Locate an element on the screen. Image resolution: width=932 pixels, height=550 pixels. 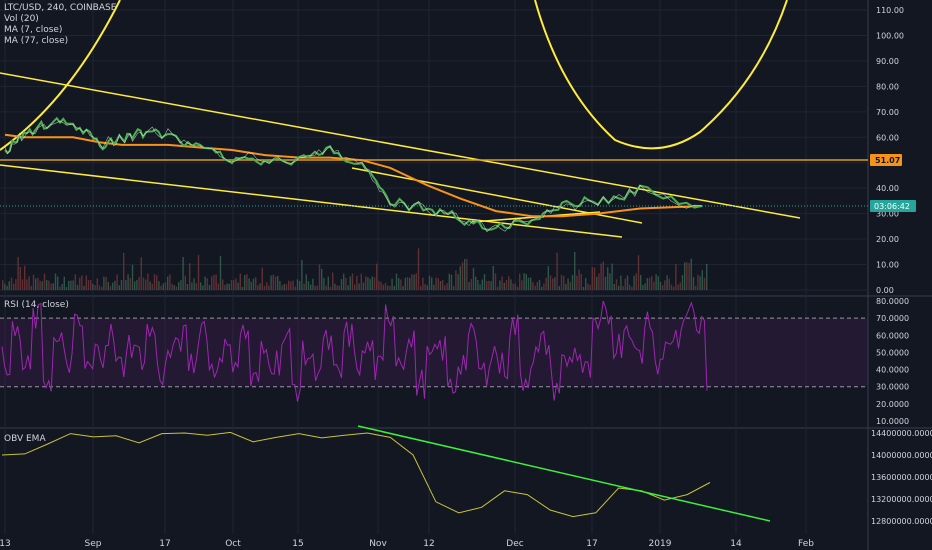
price-tick-label: 30.00 is located at coordinates (887, 214).